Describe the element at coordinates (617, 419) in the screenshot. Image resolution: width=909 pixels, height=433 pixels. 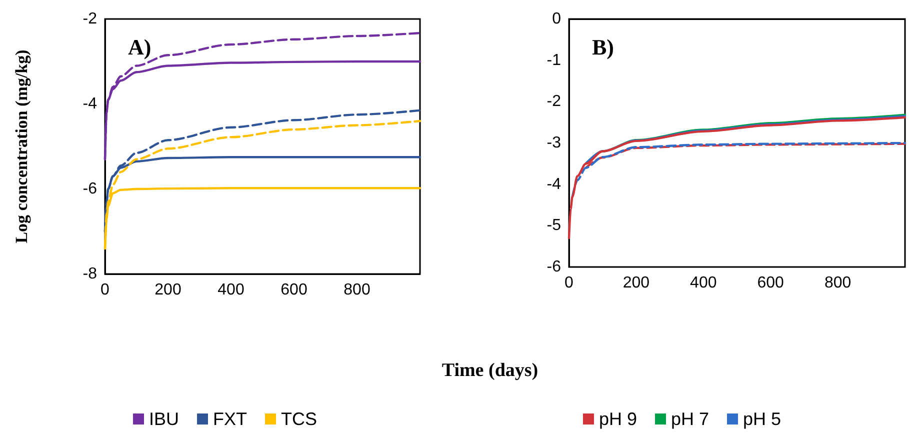
I see `legend-label: pH 9` at that location.